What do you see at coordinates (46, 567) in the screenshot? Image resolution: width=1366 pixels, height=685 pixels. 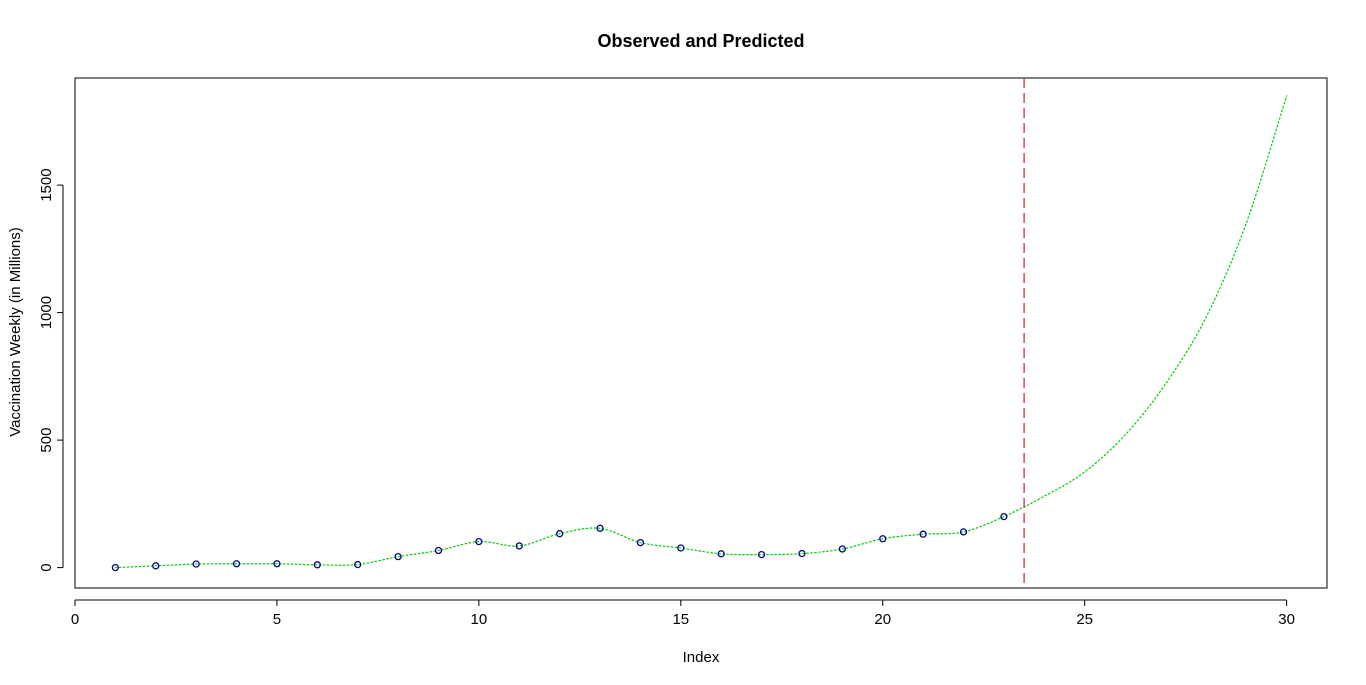 I see `y-tick-label: 0` at bounding box center [46, 567].